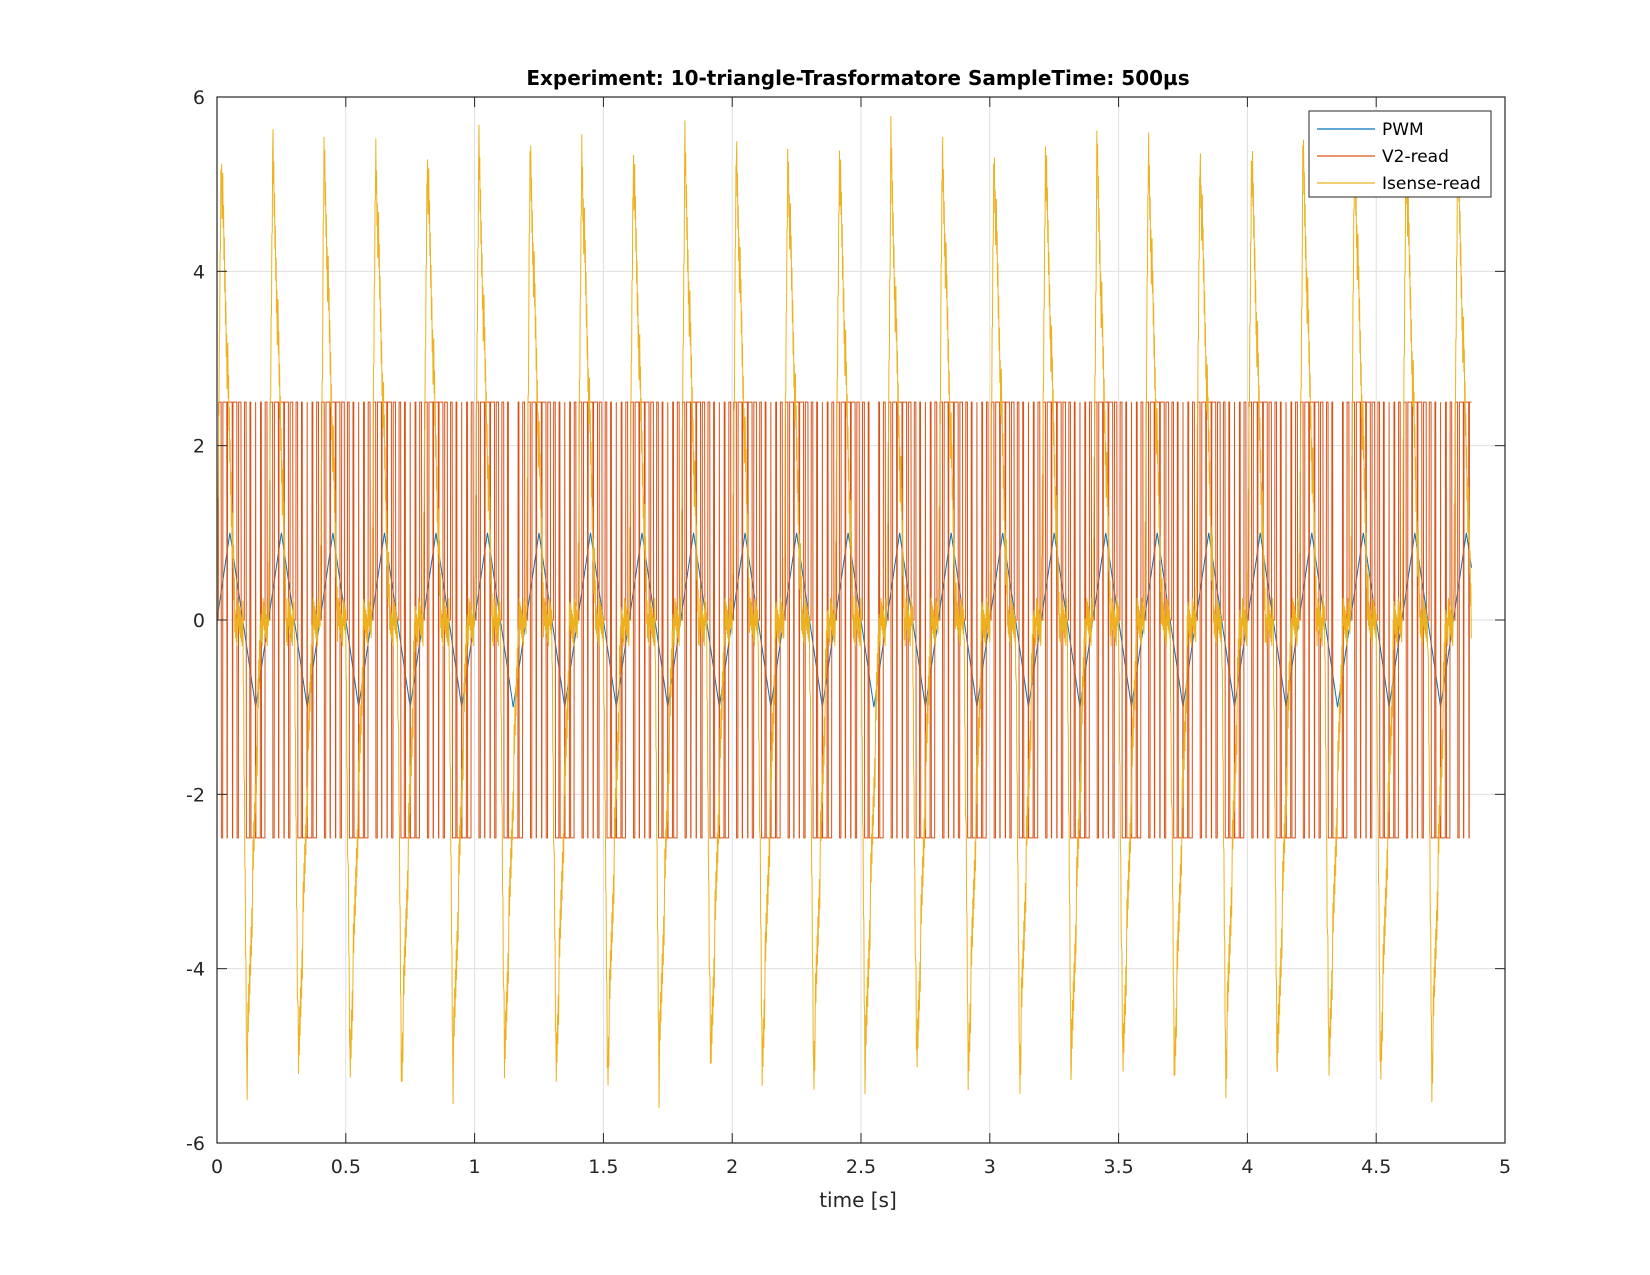 The height and width of the screenshot is (1275, 1650). I want to click on x-tick-label: 5, so click(1505, 1167).